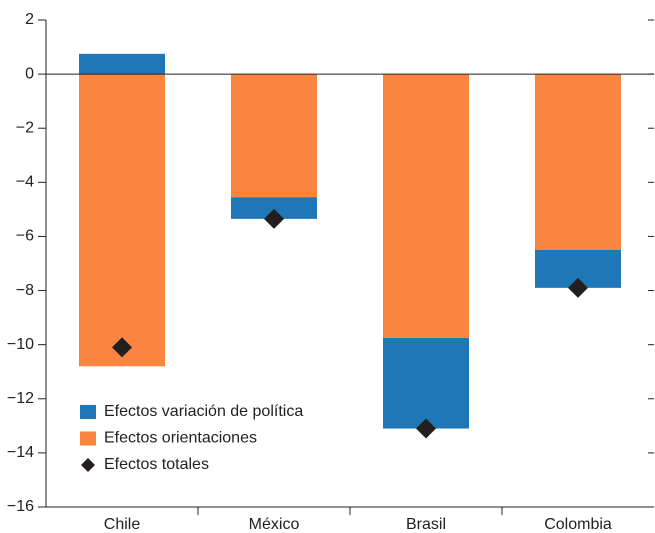  I want to click on y-tick-label: −8, so click(25, 290).